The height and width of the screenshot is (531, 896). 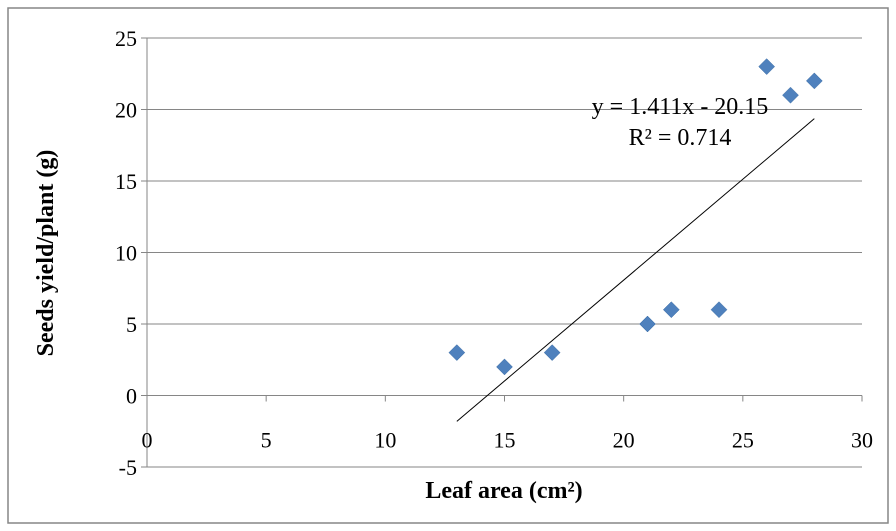 I want to click on x-tick-label: 30, so click(x=862, y=440).